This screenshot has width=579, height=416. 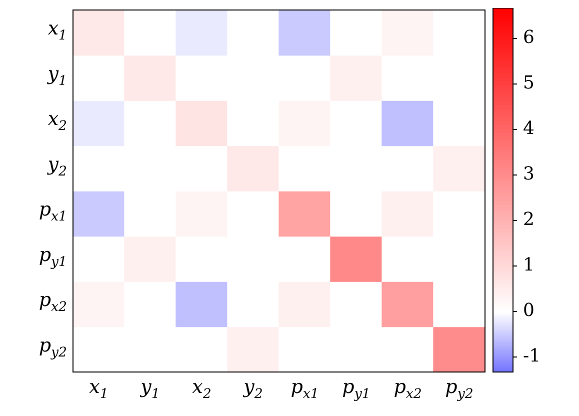 What do you see at coordinates (528, 174) in the screenshot?
I see `color-bar-label: 3` at bounding box center [528, 174].